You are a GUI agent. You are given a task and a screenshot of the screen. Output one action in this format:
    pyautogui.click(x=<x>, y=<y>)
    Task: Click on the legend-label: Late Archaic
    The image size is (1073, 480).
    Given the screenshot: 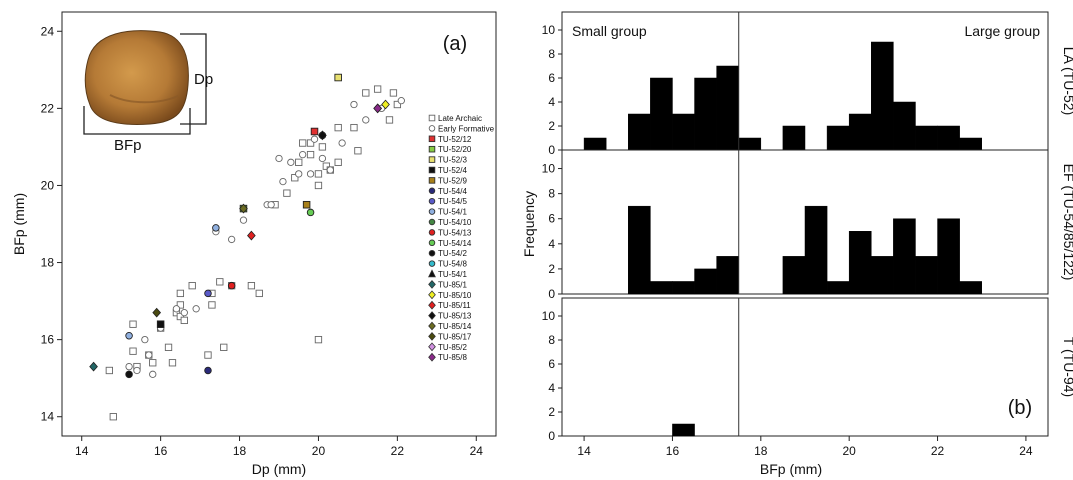 What is the action you would take?
    pyautogui.click(x=460, y=118)
    